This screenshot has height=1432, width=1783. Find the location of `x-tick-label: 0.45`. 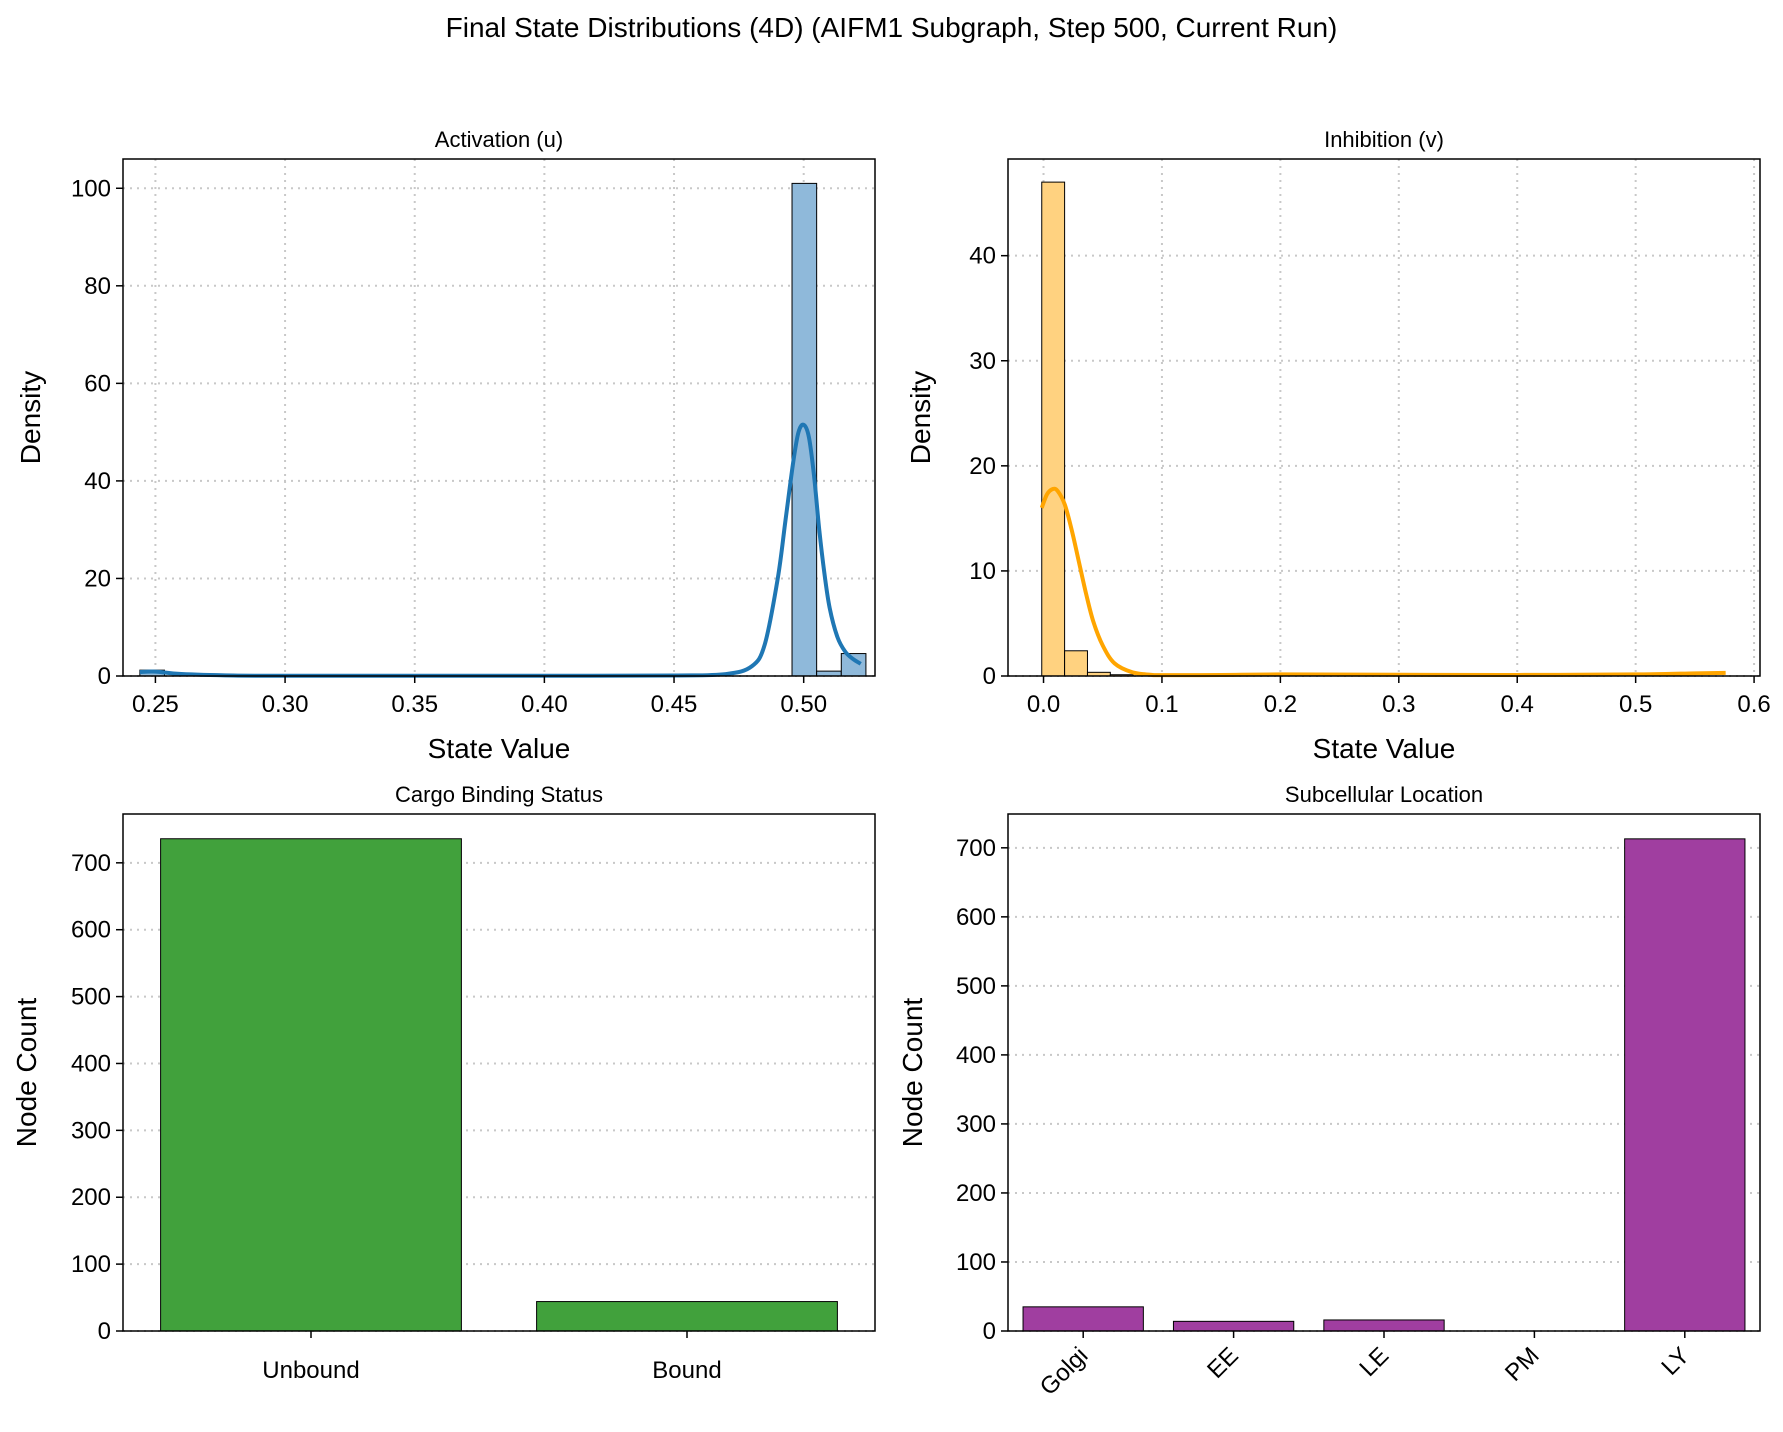

x-tick-label: 0.45 is located at coordinates (674, 704).